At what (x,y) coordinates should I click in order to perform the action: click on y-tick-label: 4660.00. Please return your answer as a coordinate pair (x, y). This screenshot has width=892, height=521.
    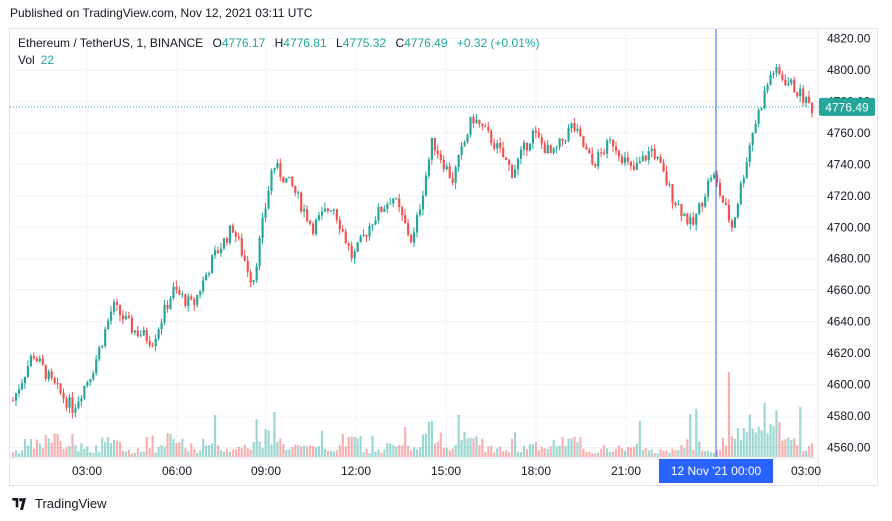
    Looking at the image, I should click on (849, 290).